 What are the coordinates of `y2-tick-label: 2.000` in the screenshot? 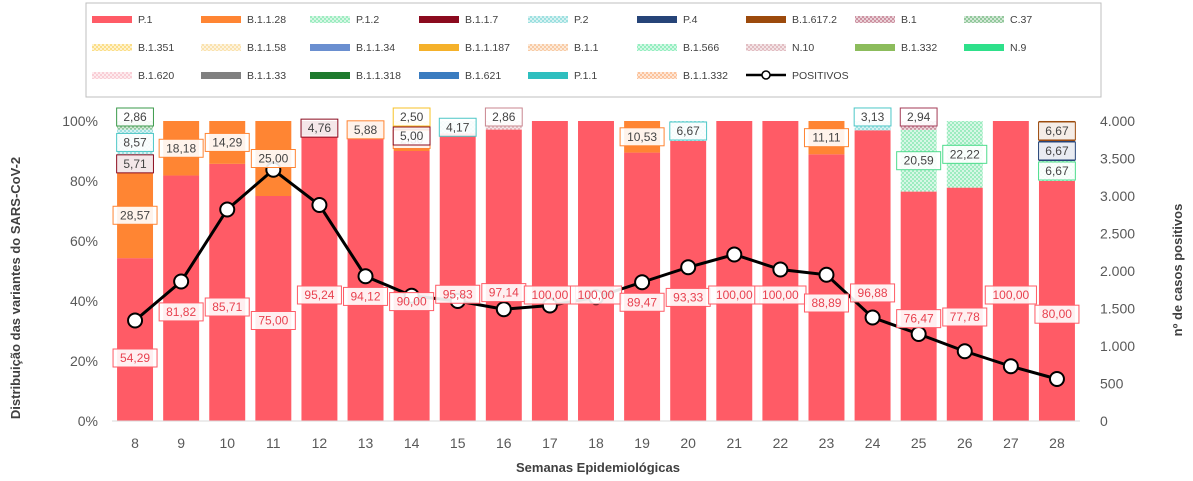 It's located at (1117, 271).